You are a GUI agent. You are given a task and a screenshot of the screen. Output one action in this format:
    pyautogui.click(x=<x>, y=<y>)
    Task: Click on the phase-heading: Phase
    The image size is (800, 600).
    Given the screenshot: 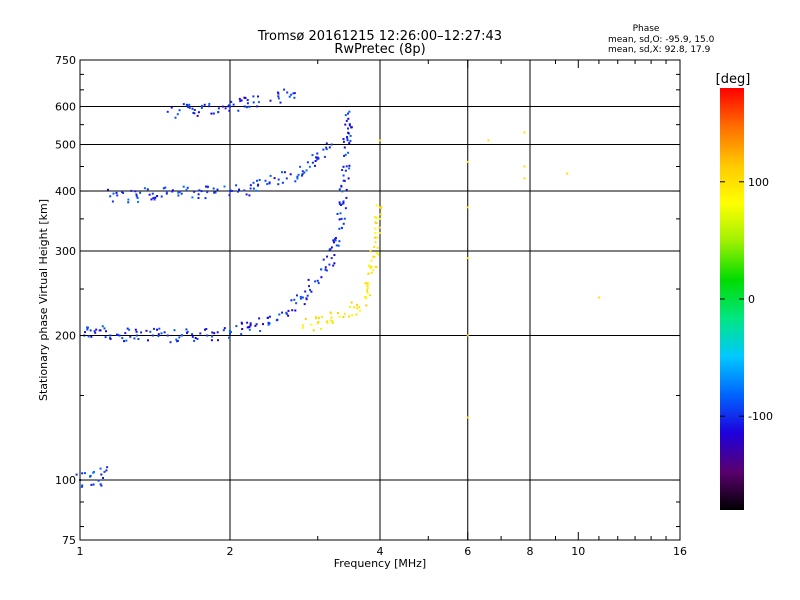 What is the action you would take?
    pyautogui.click(x=646, y=29)
    